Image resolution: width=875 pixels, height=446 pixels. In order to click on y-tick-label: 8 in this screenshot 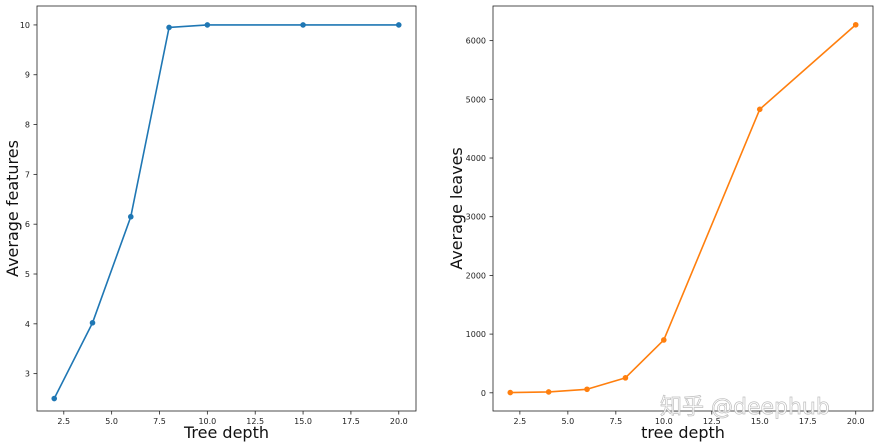, I will do `click(27, 125)`.